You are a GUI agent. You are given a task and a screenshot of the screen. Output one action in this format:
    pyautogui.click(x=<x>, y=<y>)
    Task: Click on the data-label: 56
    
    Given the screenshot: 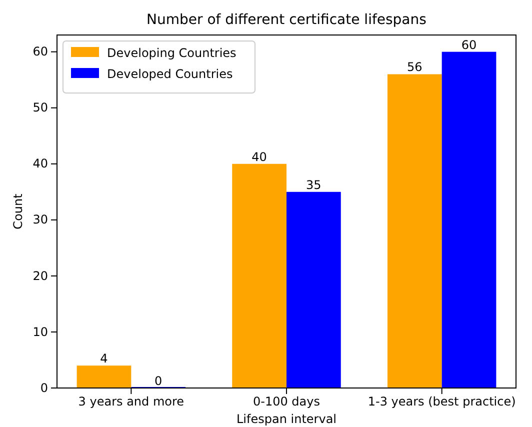 What is the action you would take?
    pyautogui.click(x=414, y=67)
    